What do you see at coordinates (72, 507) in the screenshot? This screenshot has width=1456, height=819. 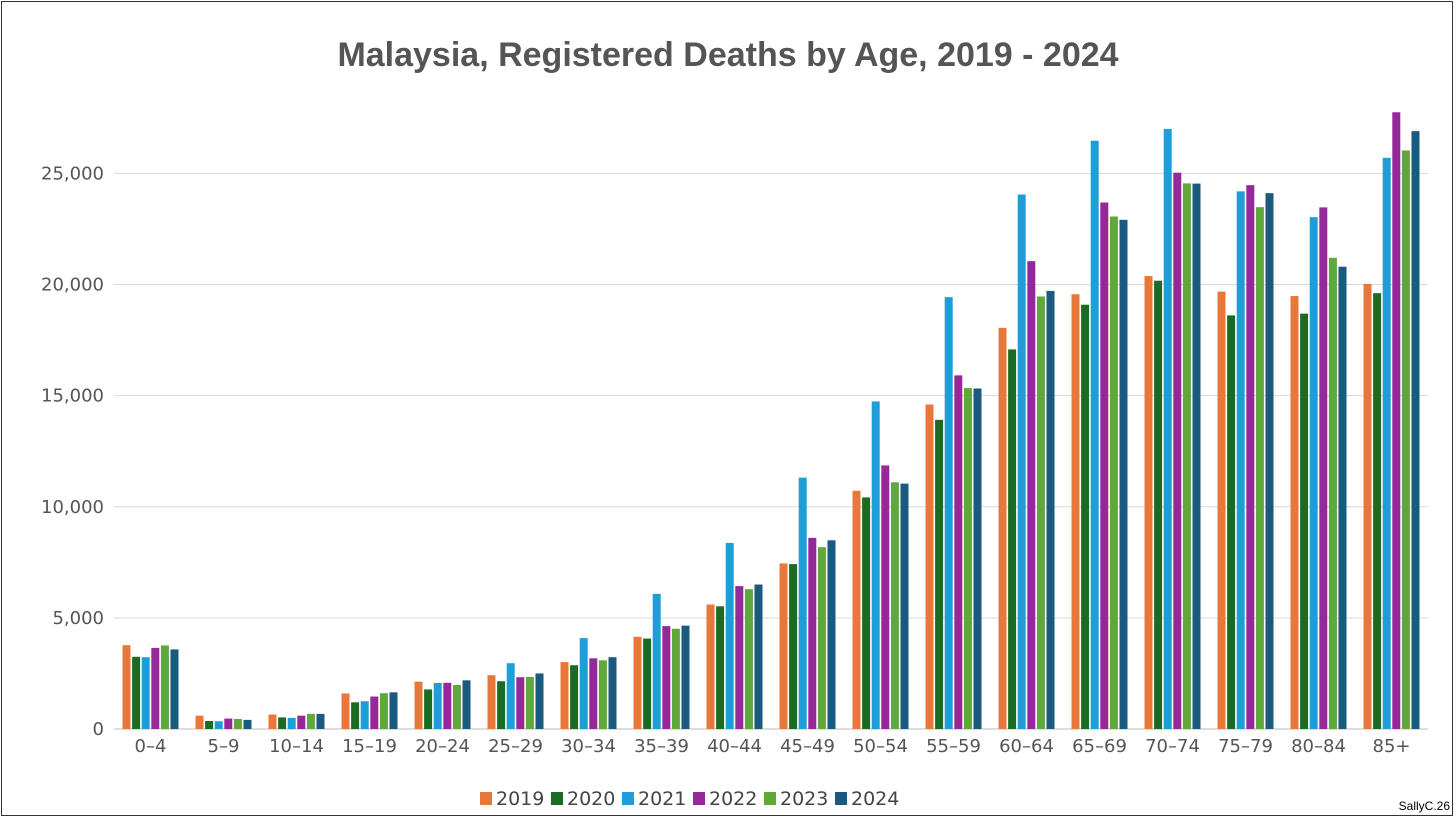 I see `y-tick-label: 10,000` at bounding box center [72, 507].